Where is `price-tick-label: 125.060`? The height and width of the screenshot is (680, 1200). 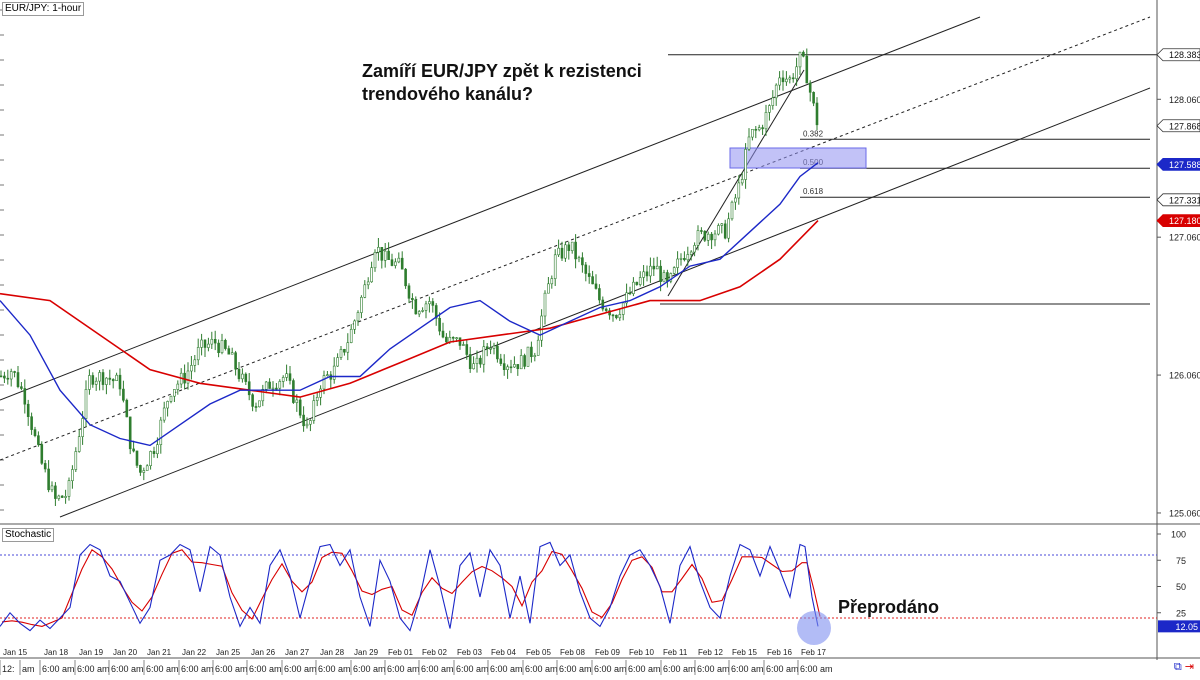 price-tick-label: 125.060 is located at coordinates (1184, 513).